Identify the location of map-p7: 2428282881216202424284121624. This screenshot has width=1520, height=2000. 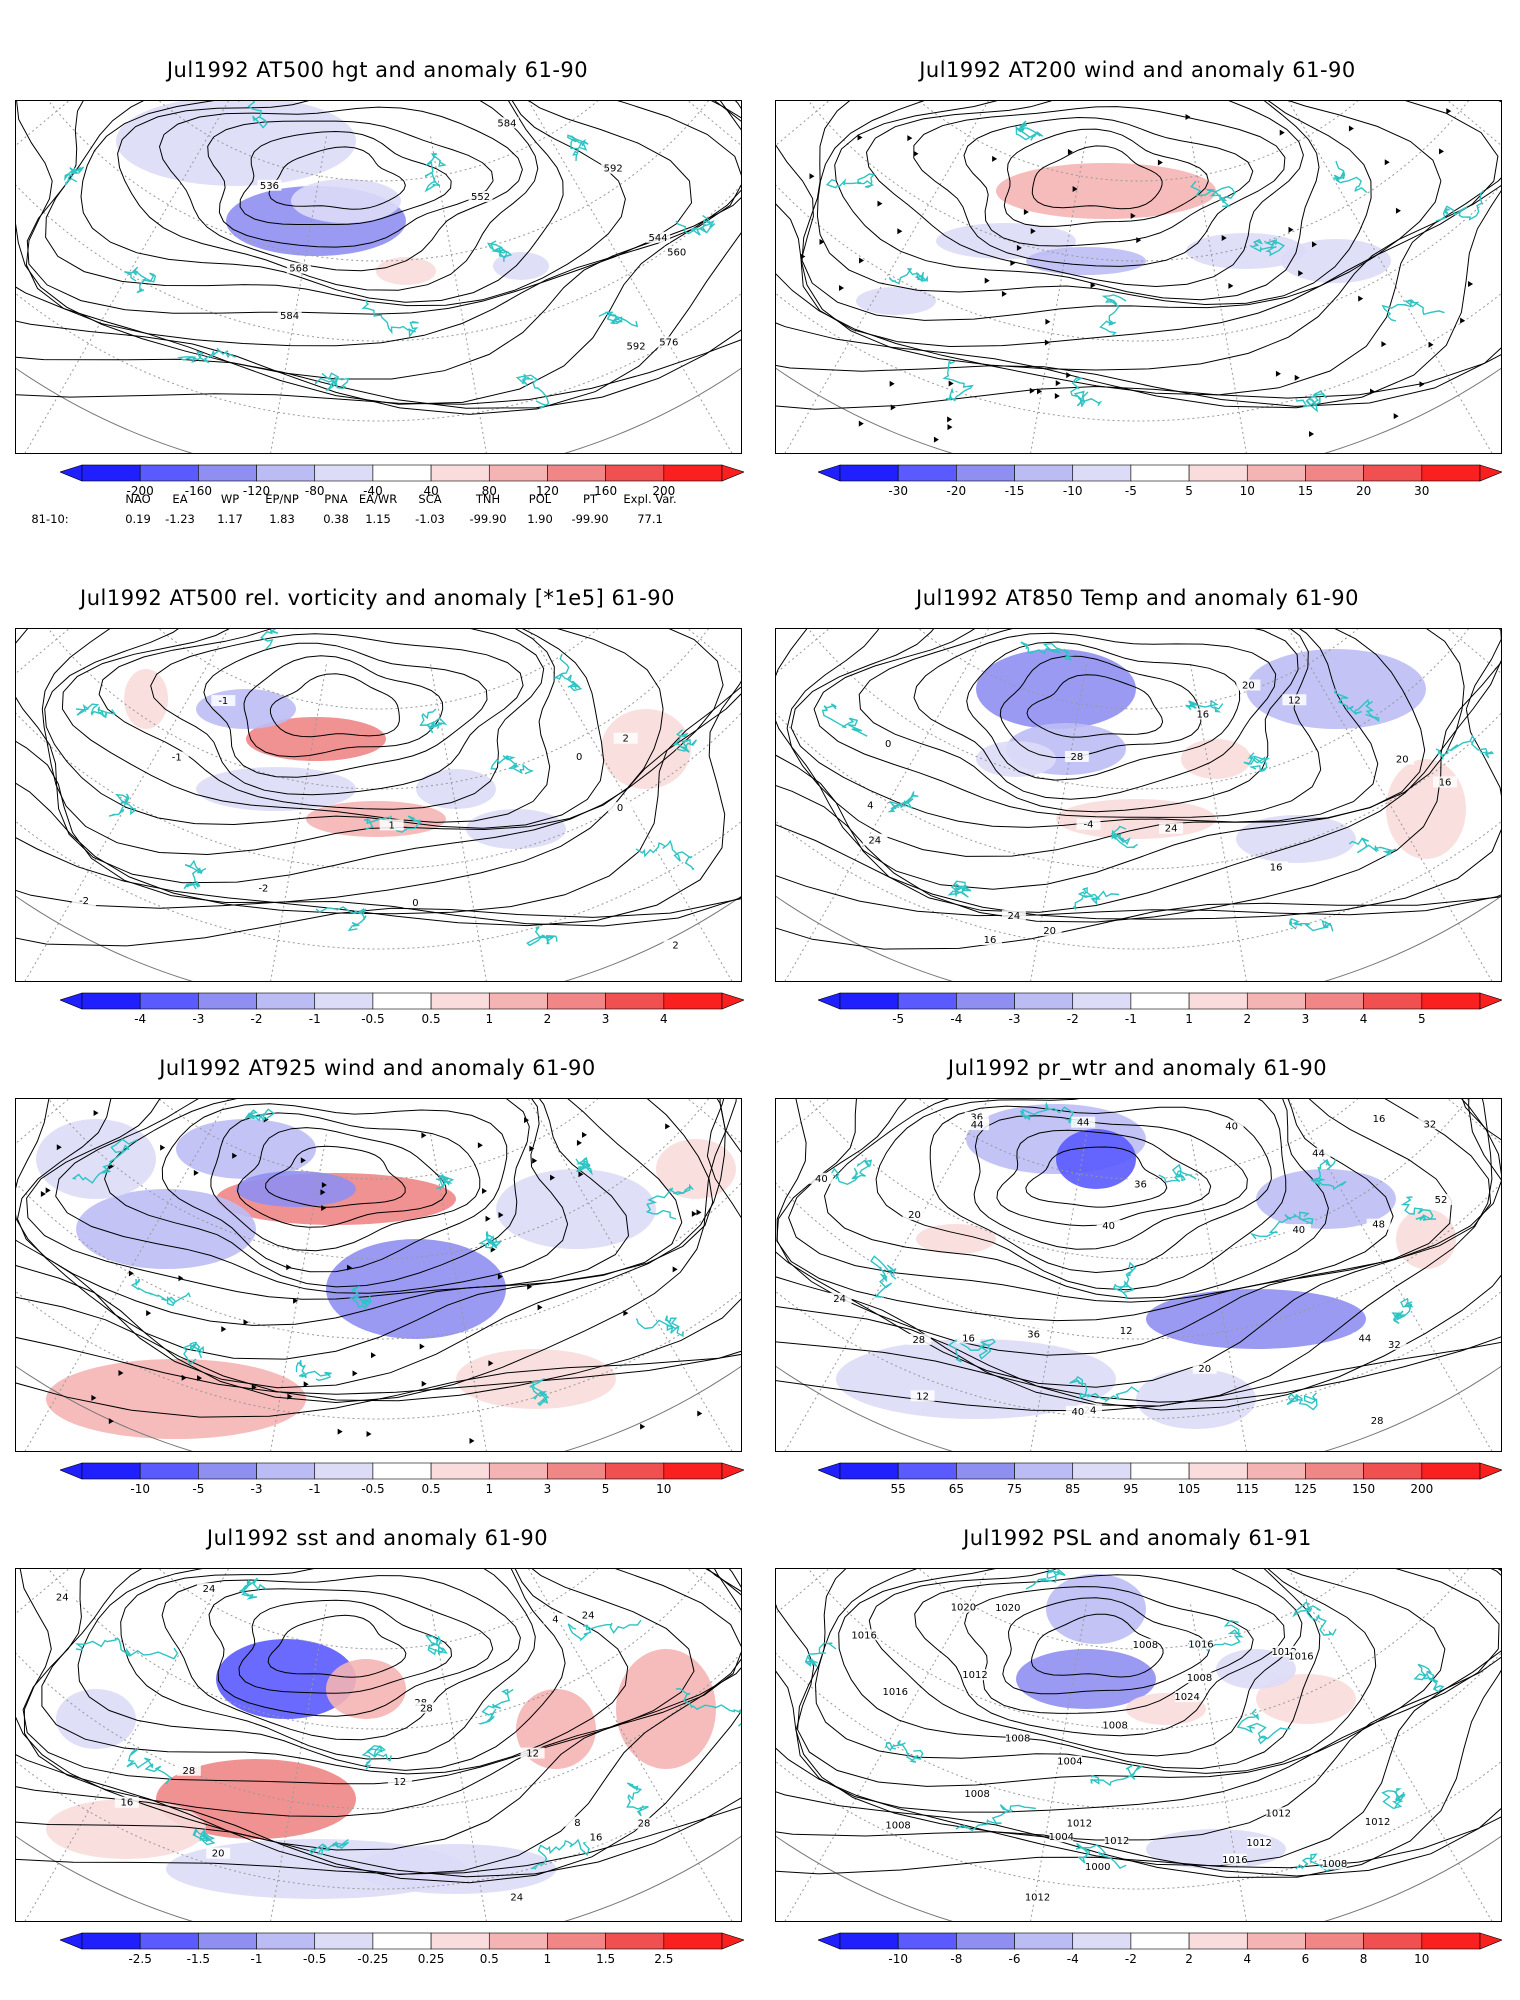
(378, 1745).